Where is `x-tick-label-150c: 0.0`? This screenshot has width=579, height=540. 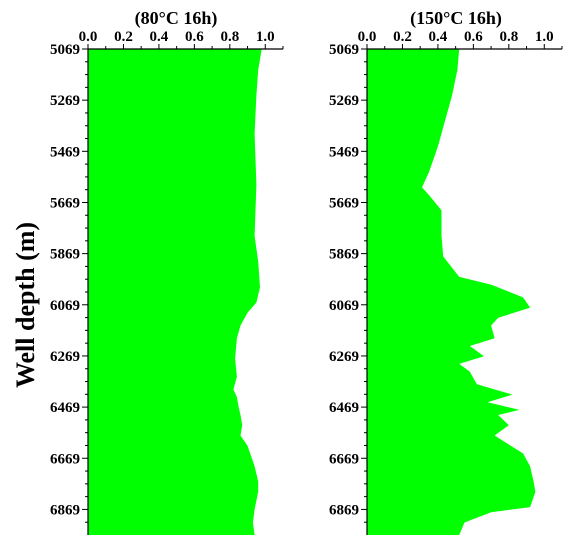 x-tick-label-150c: 0.0 is located at coordinates (367, 37).